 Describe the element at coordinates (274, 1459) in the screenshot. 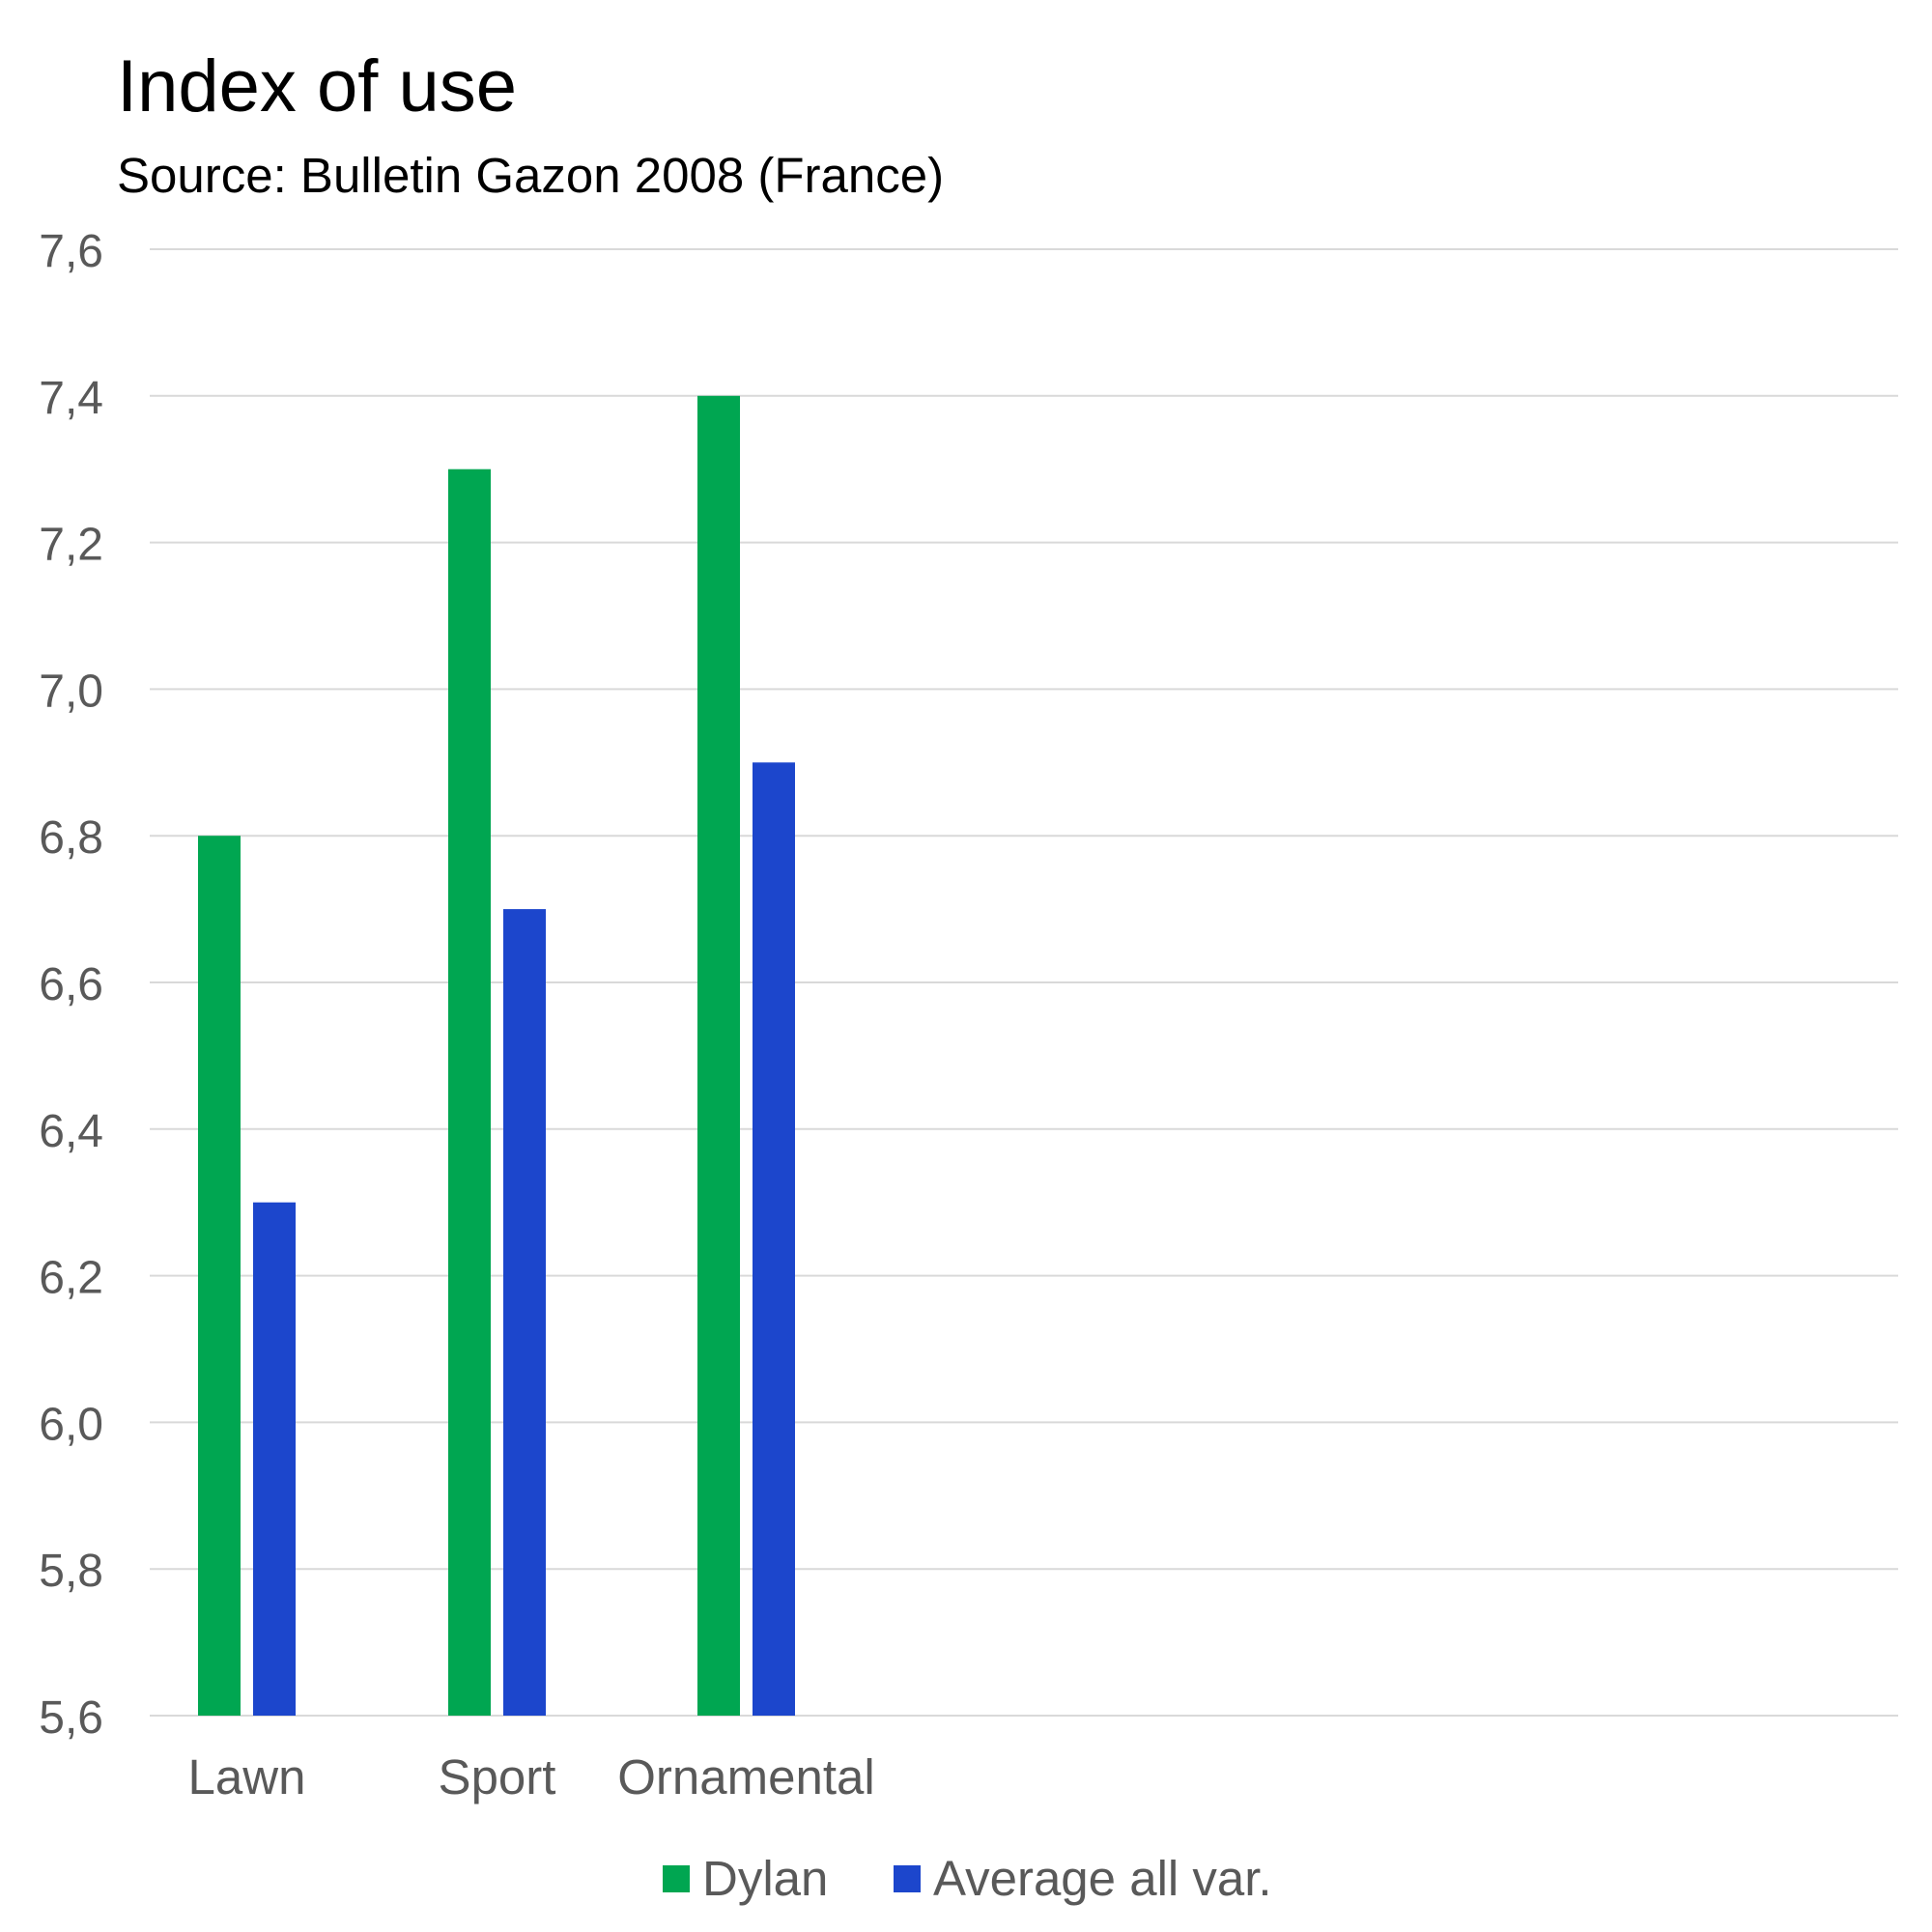

I see `bar-lawn-average` at that location.